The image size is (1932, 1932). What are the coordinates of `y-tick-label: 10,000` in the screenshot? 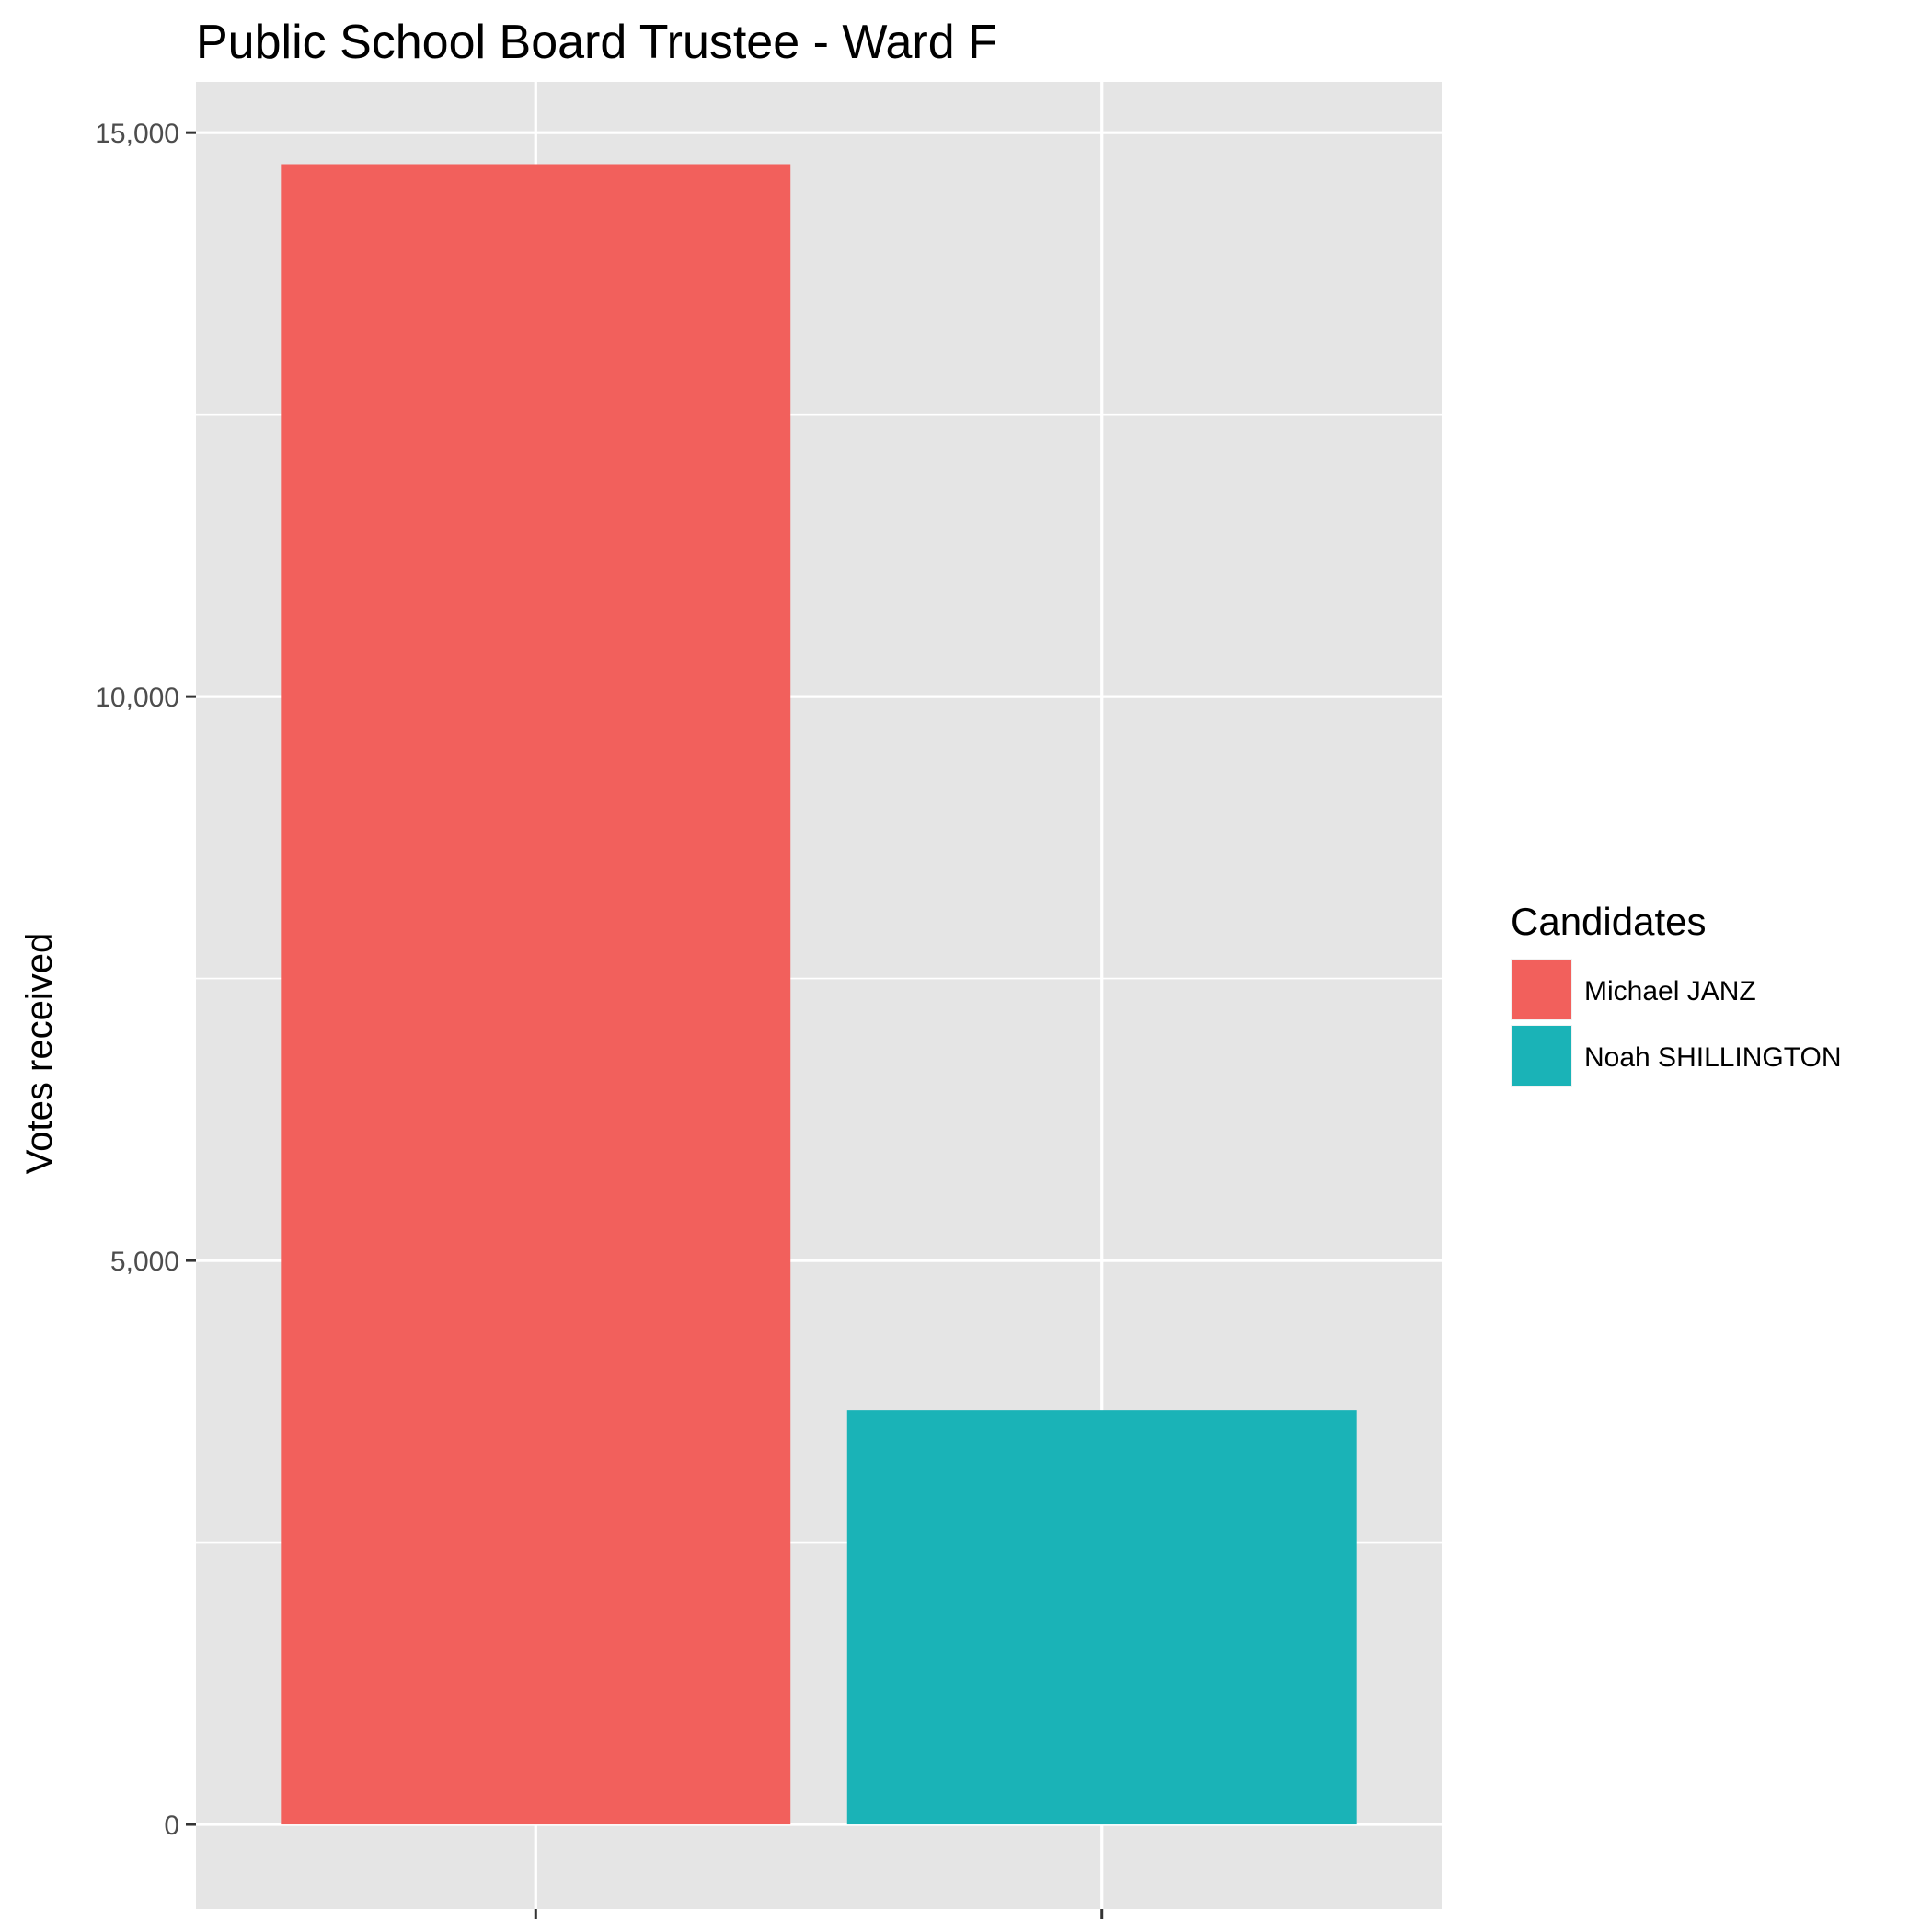 It's located at (137, 698).